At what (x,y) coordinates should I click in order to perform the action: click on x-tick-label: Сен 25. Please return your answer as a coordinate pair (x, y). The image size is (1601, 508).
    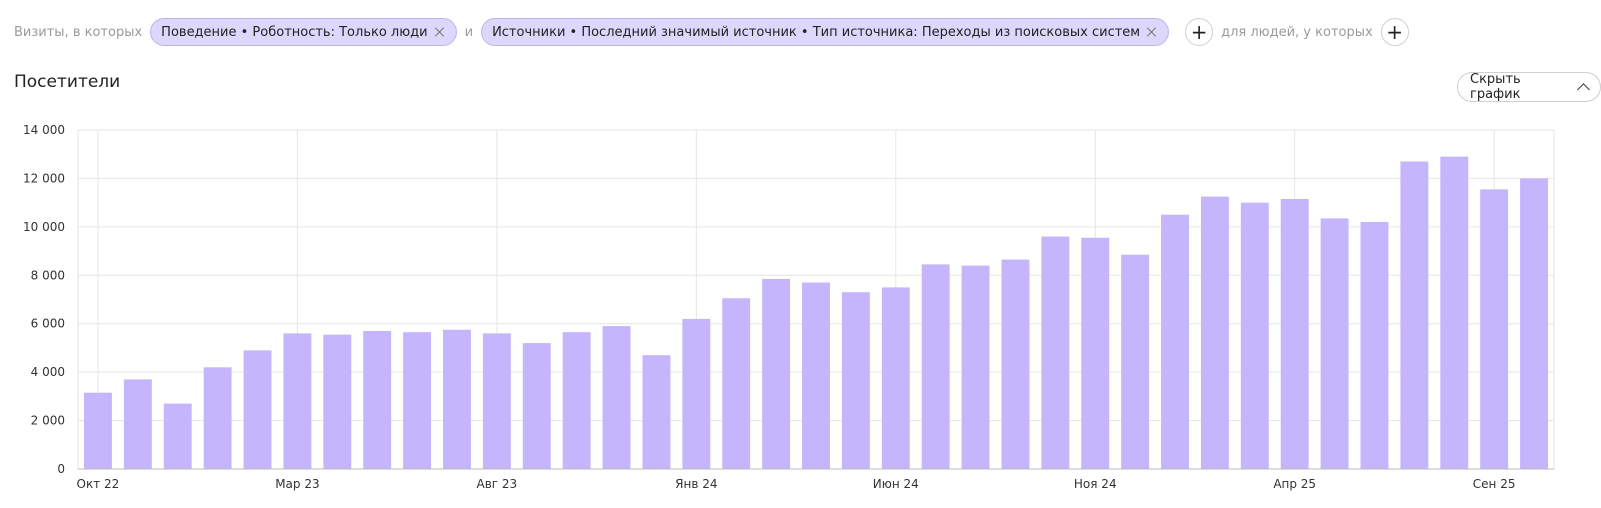
    Looking at the image, I should click on (1494, 484).